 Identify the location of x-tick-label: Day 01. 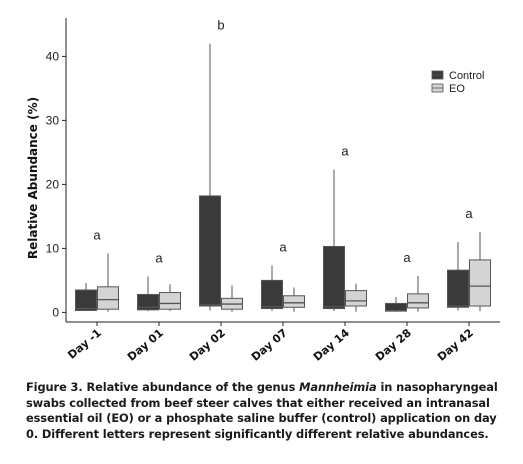
(145, 344).